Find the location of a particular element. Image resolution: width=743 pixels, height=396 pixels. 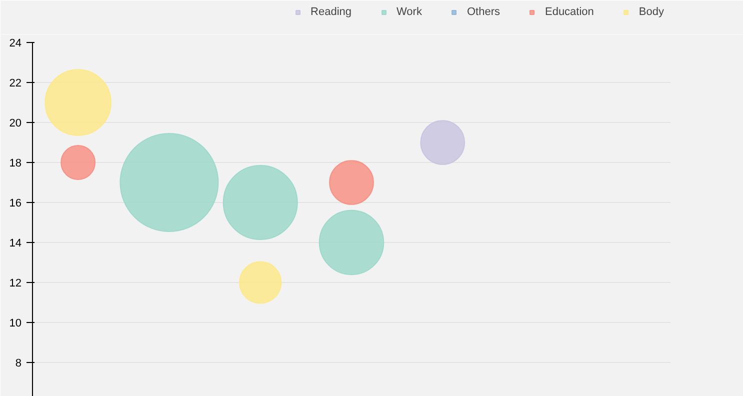

y-tick-label: 8 is located at coordinates (18, 364).